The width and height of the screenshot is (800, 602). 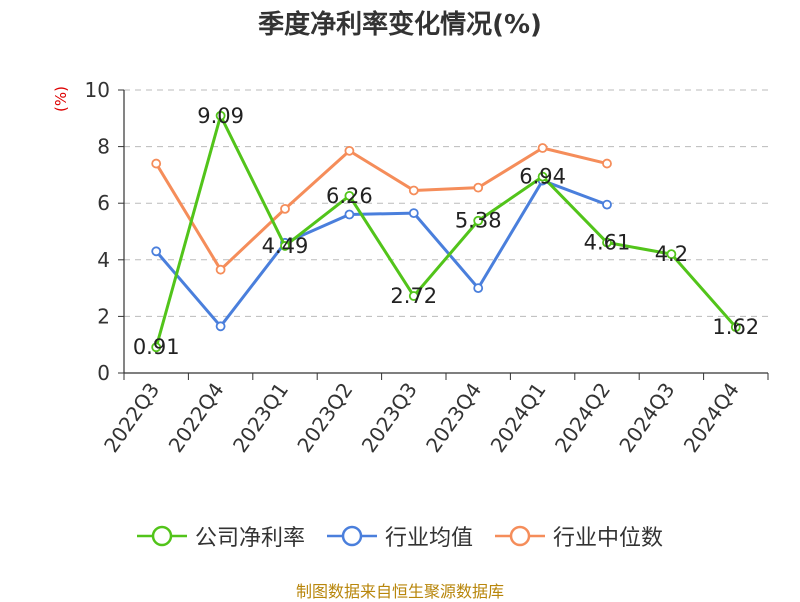 I want to click on data-label: 4.2, so click(x=671, y=254).